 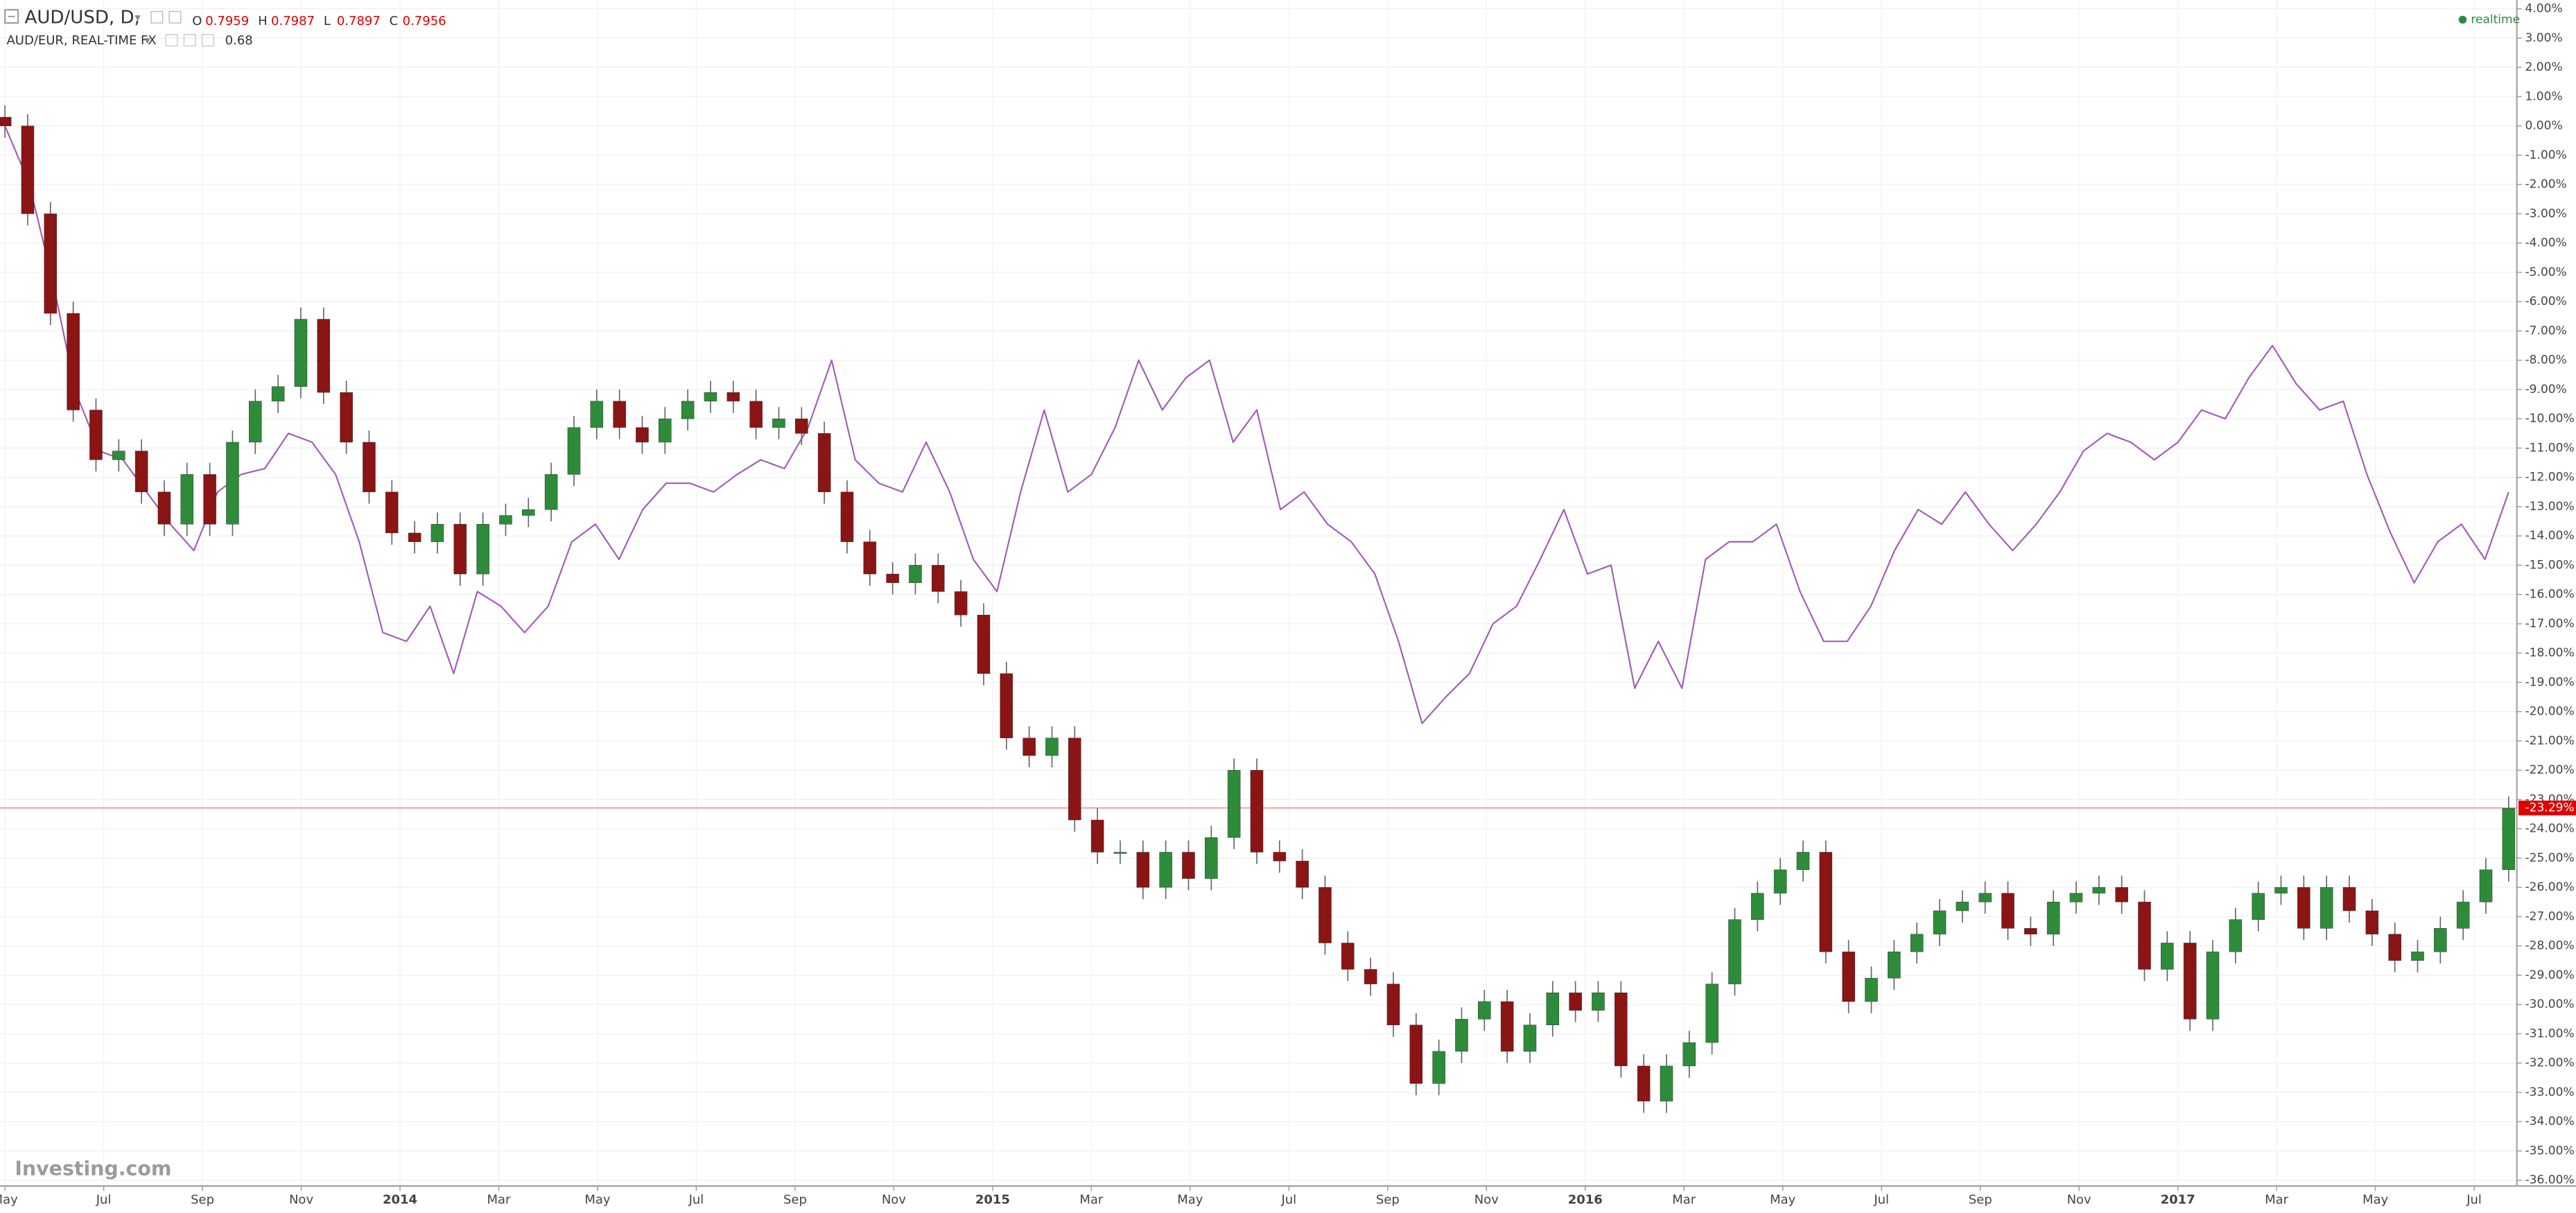 What do you see at coordinates (2546, 390) in the screenshot?
I see `y-tick-label: -9.00%` at bounding box center [2546, 390].